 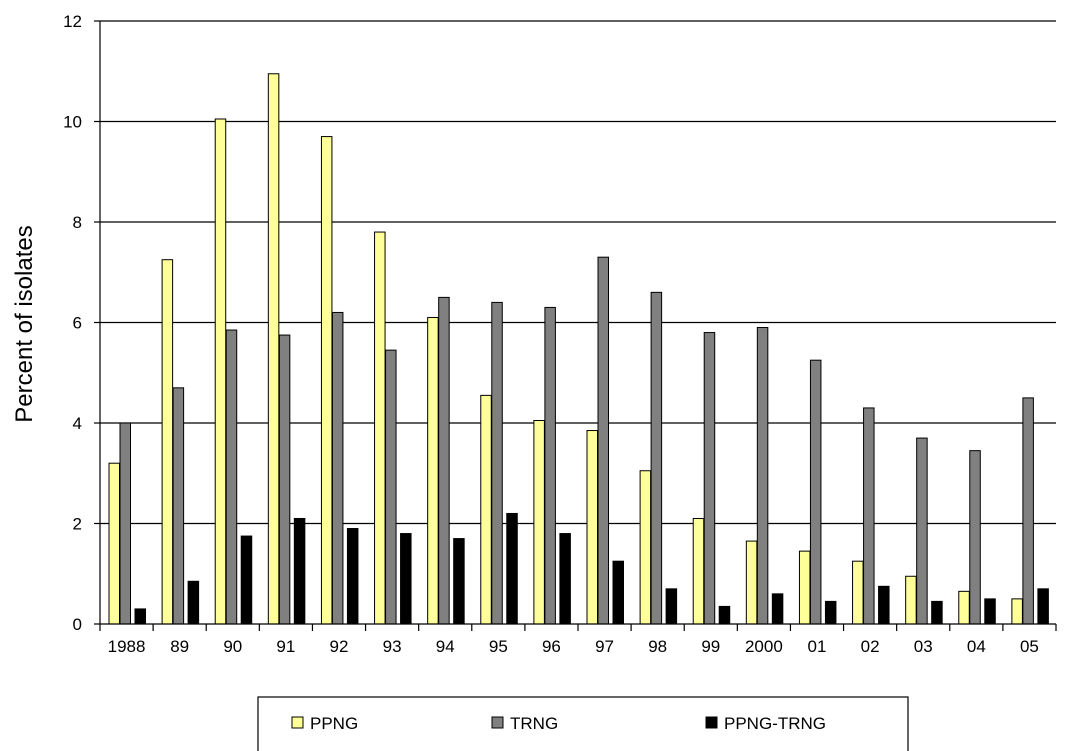 What do you see at coordinates (72, 21) in the screenshot?
I see `y-tick-label: 12` at bounding box center [72, 21].